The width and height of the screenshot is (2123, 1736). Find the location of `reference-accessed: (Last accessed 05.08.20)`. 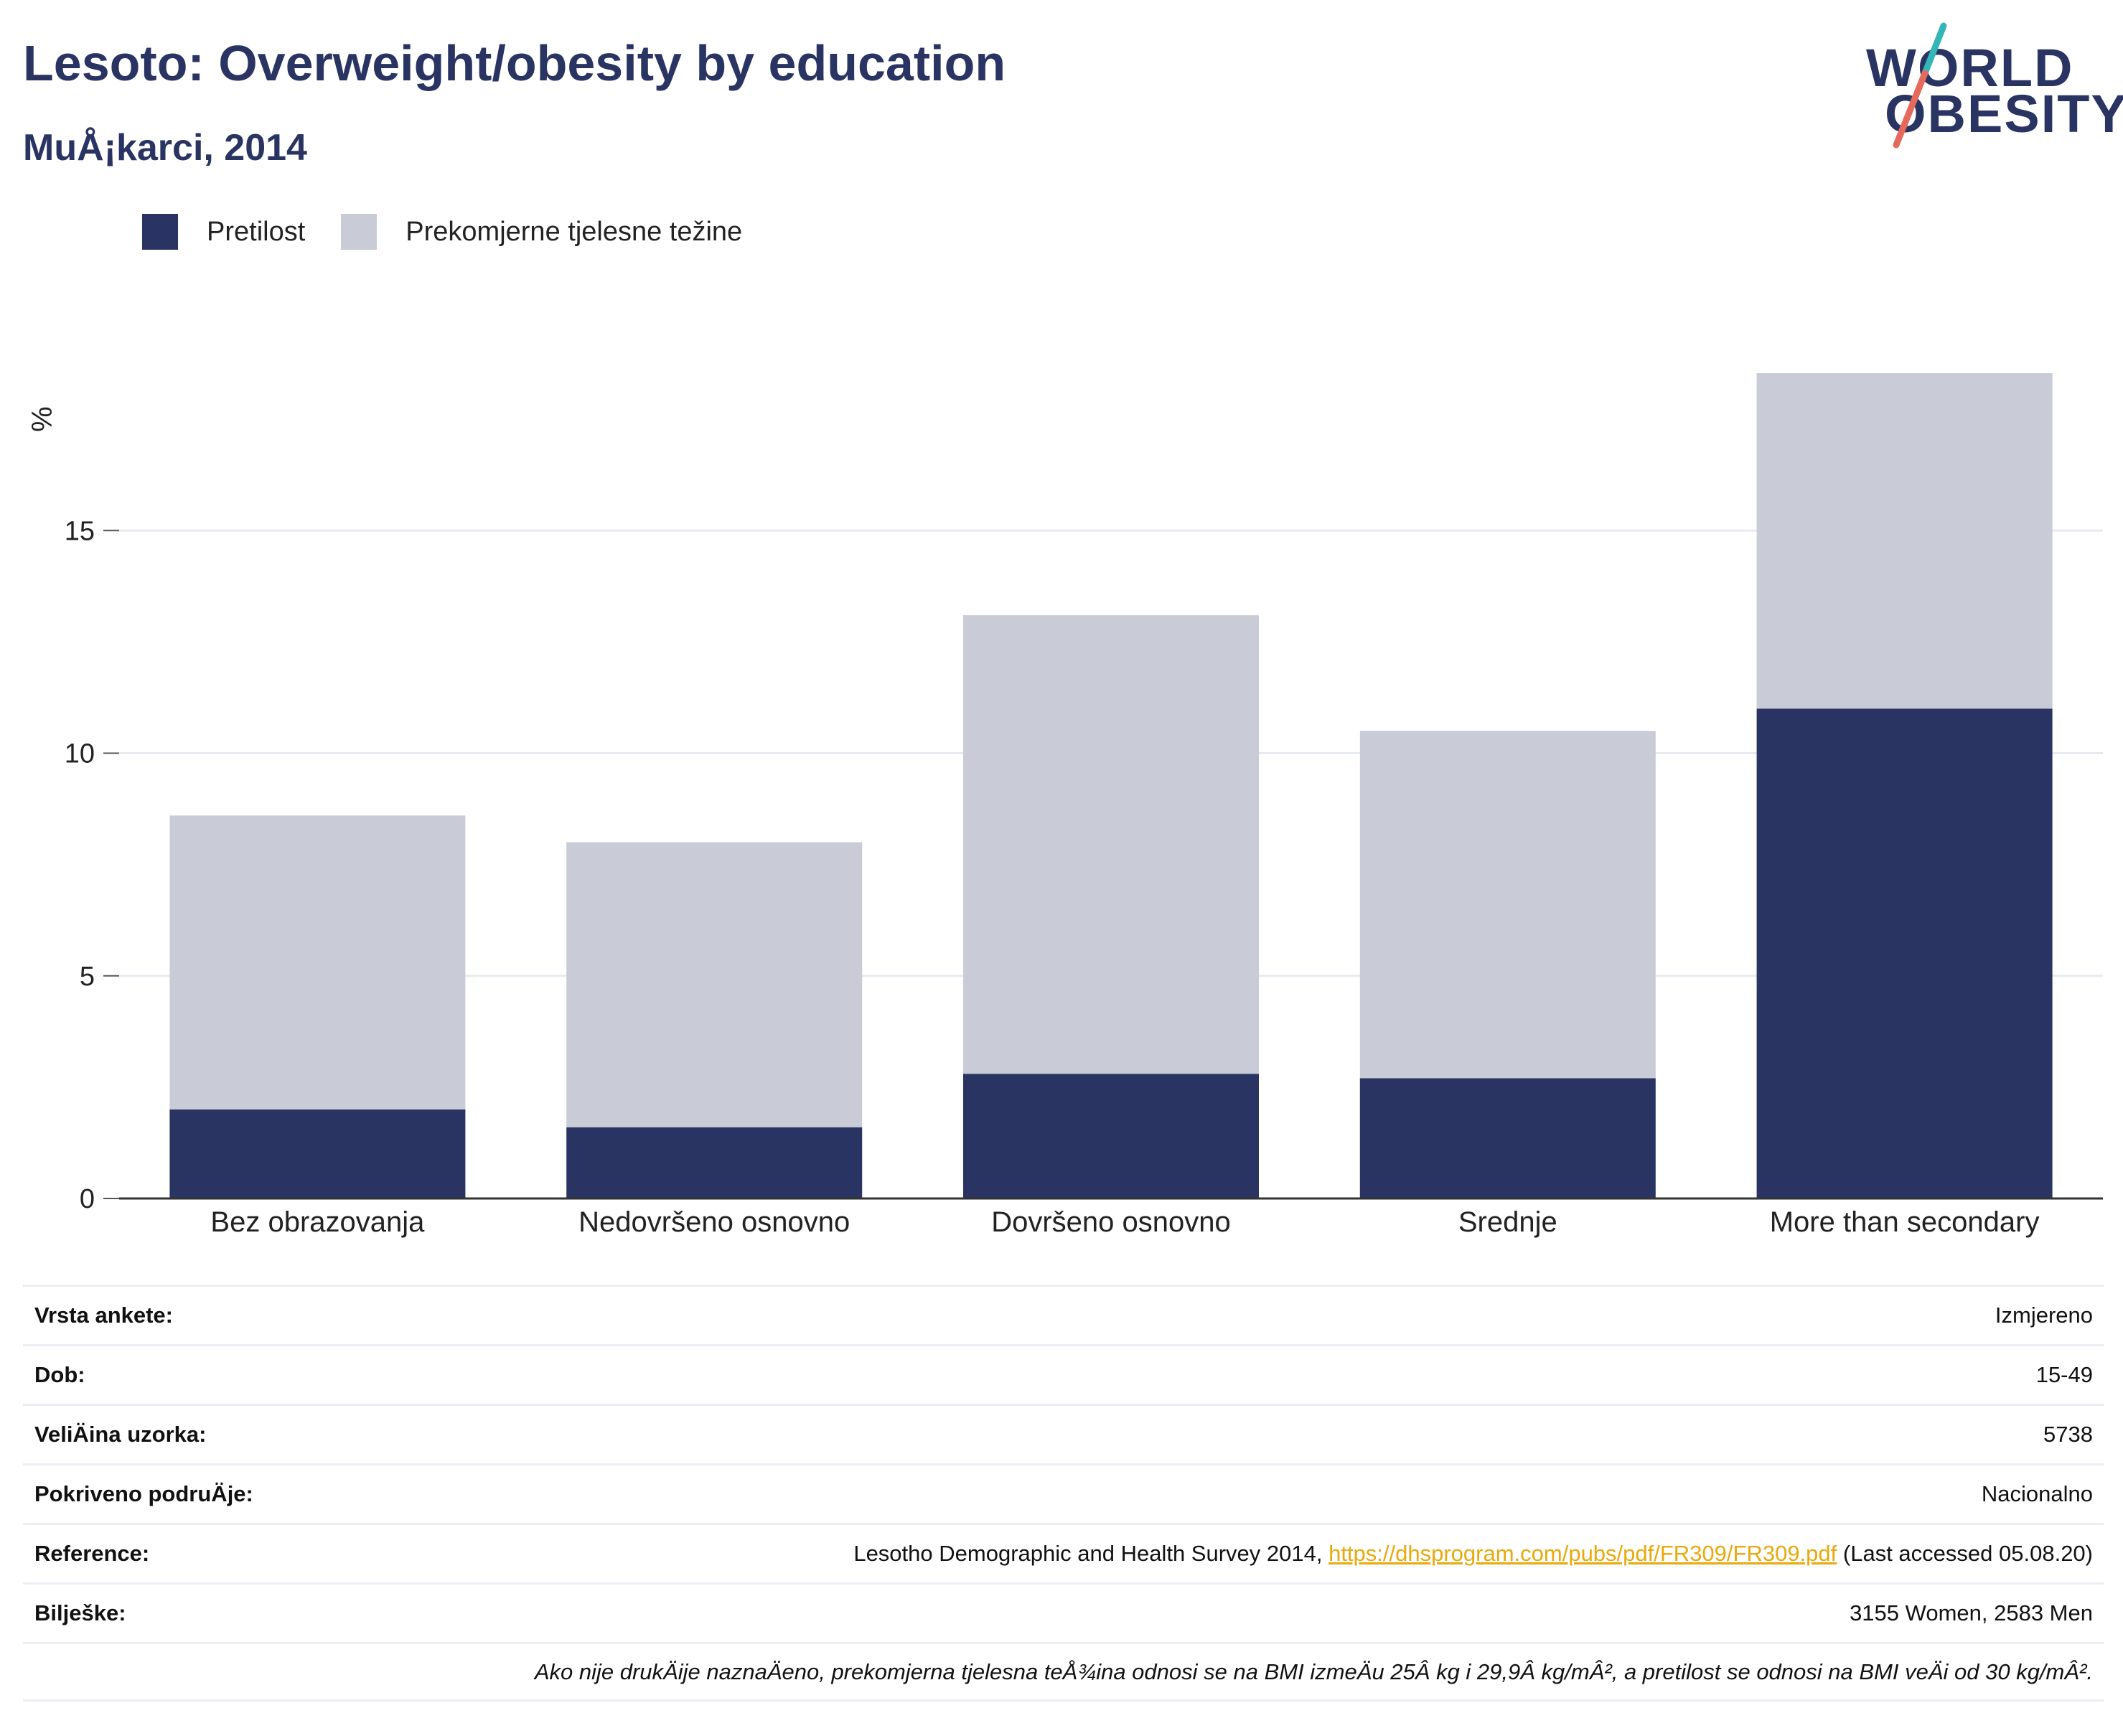

reference-accessed: (Last accessed 05.08.20) is located at coordinates (1965, 1553).